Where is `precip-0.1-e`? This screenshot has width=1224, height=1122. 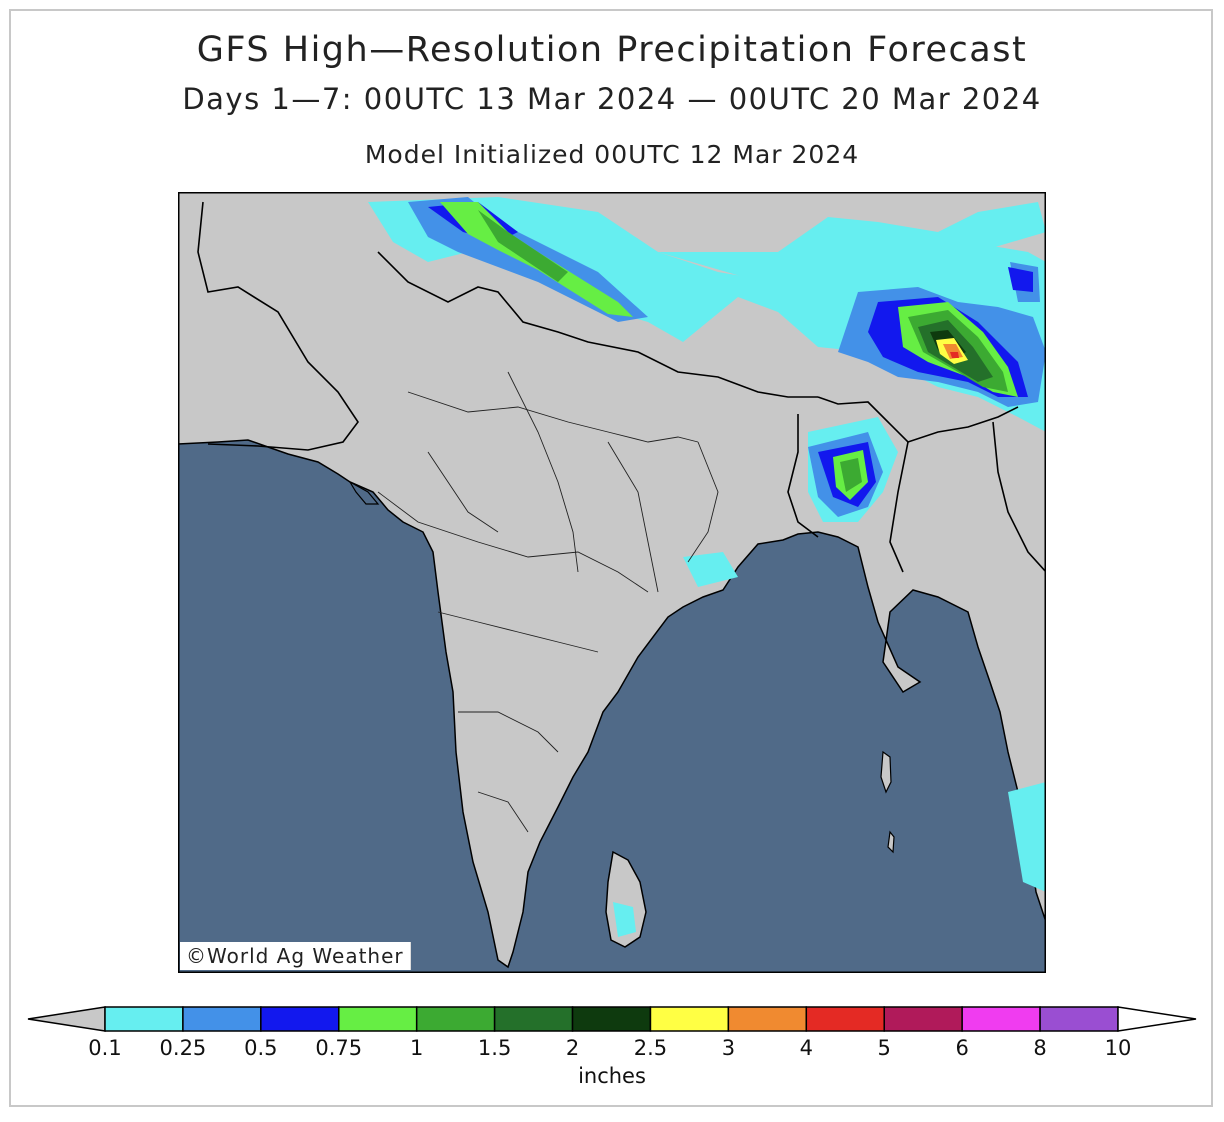 precip-0.1-e is located at coordinates (1027, 837).